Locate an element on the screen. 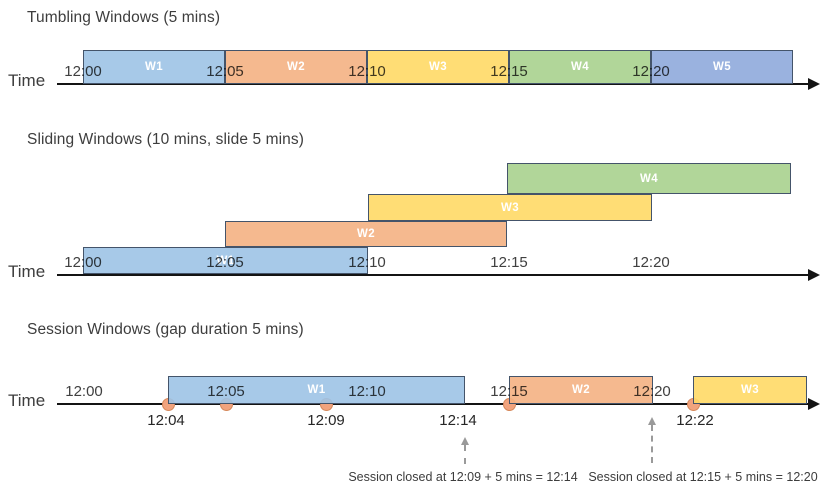 This screenshot has width=829, height=498. session-closed-note: Session closed at 12:09 + 5 mins = 12:14 is located at coordinates (463, 477).